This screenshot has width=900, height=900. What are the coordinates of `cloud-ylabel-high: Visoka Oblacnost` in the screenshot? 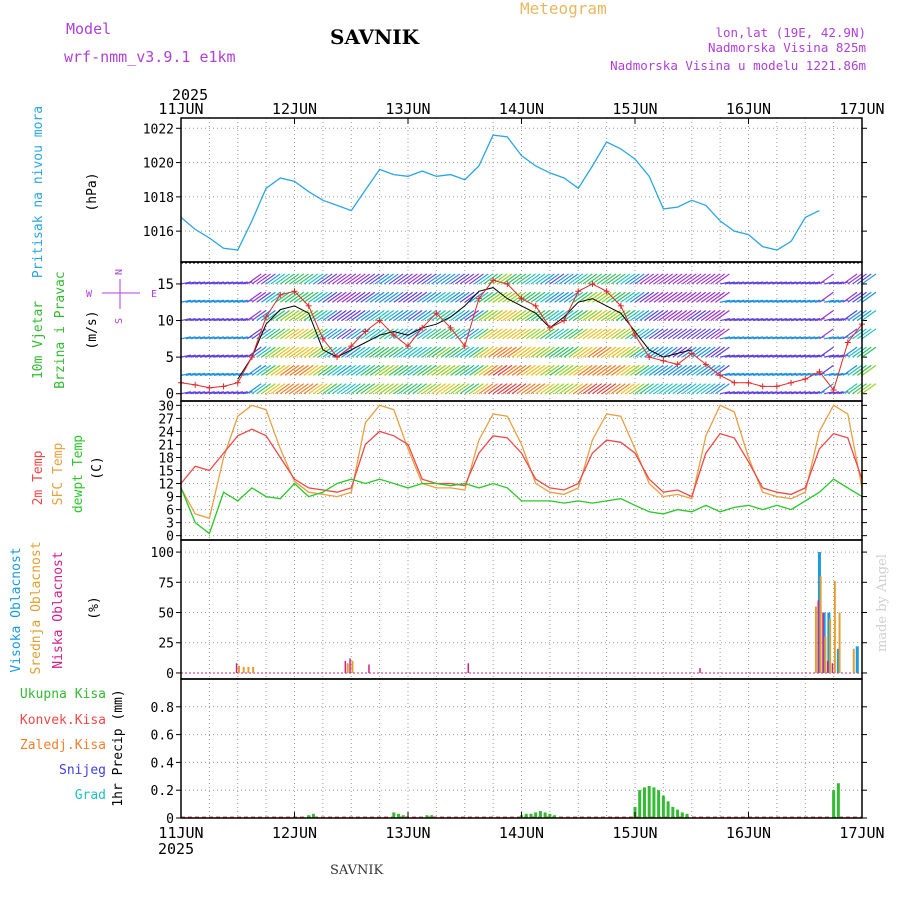 It's located at (16, 609).